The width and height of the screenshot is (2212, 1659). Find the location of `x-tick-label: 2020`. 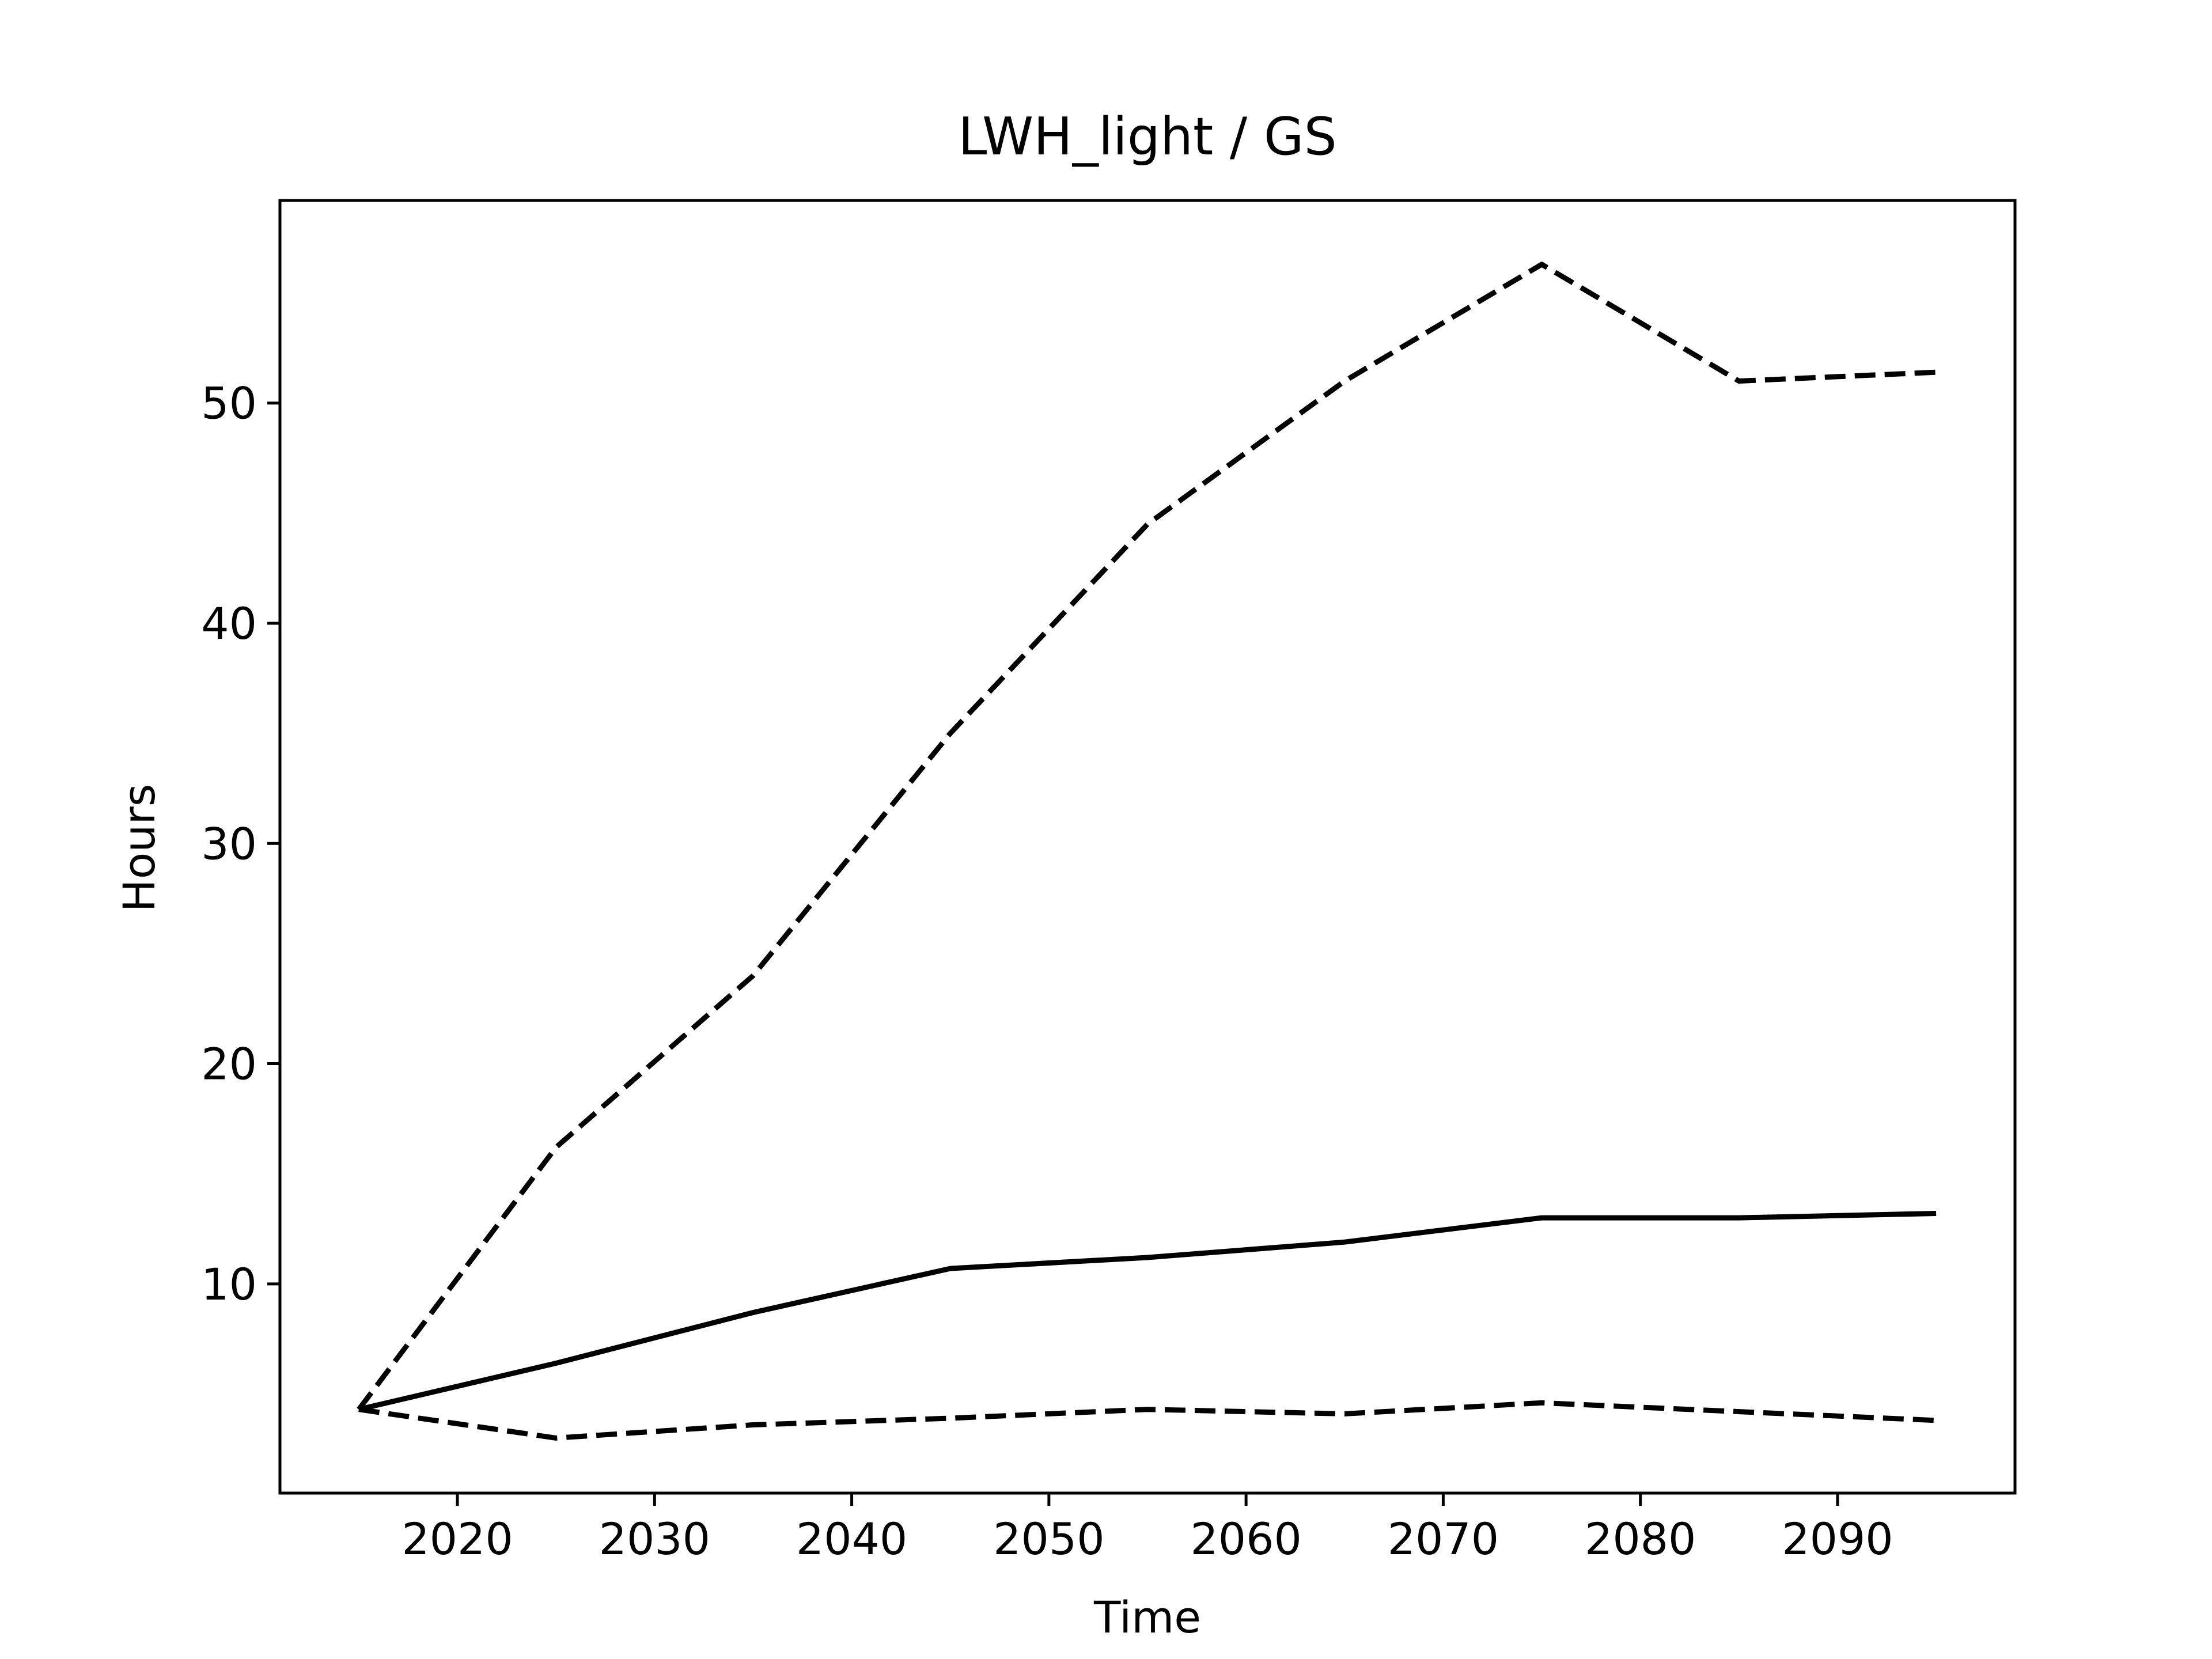

x-tick-label: 2020 is located at coordinates (457, 1539).